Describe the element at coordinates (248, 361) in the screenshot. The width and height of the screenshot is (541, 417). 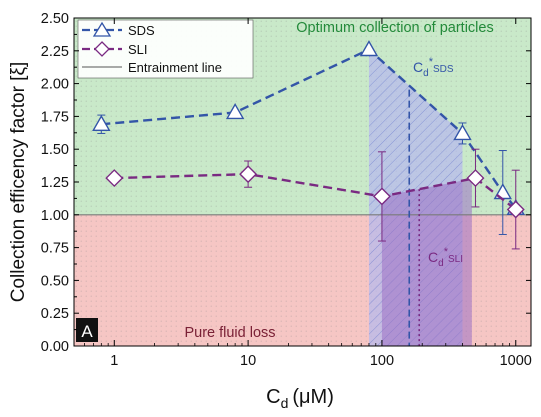
I see `x-tick-label: 10` at that location.